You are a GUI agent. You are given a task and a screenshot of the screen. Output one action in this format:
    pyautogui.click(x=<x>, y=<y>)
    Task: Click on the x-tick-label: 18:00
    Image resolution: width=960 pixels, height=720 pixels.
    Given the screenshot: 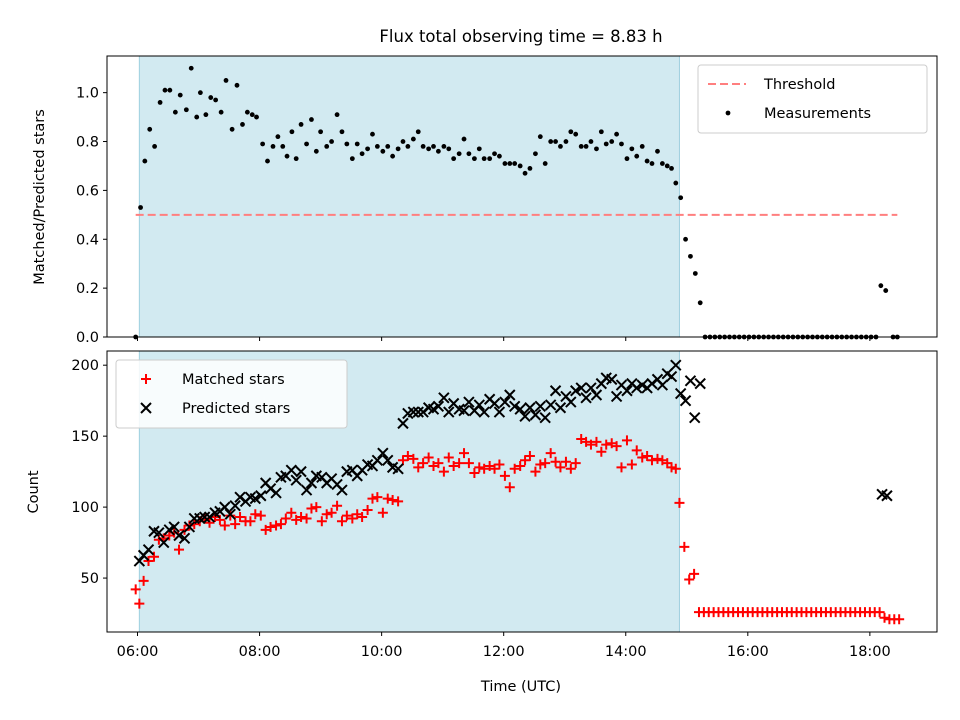 What is the action you would take?
    pyautogui.click(x=870, y=652)
    